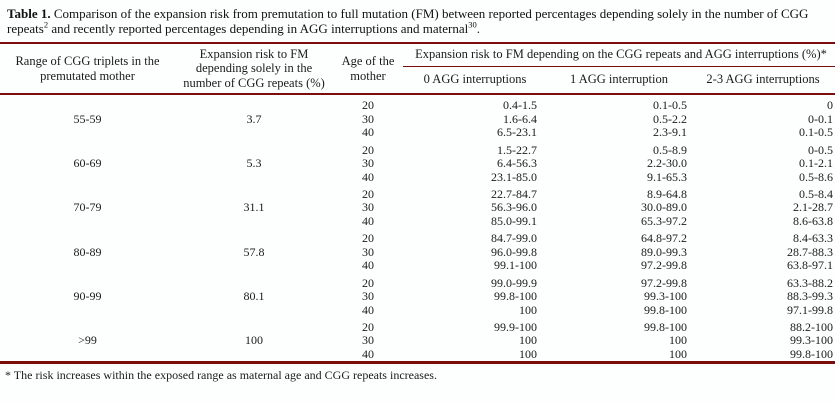 The image size is (835, 402). Describe the element at coordinates (517, 132) in the screenshot. I see `agg0-cell: 6.5-23.1` at that location.